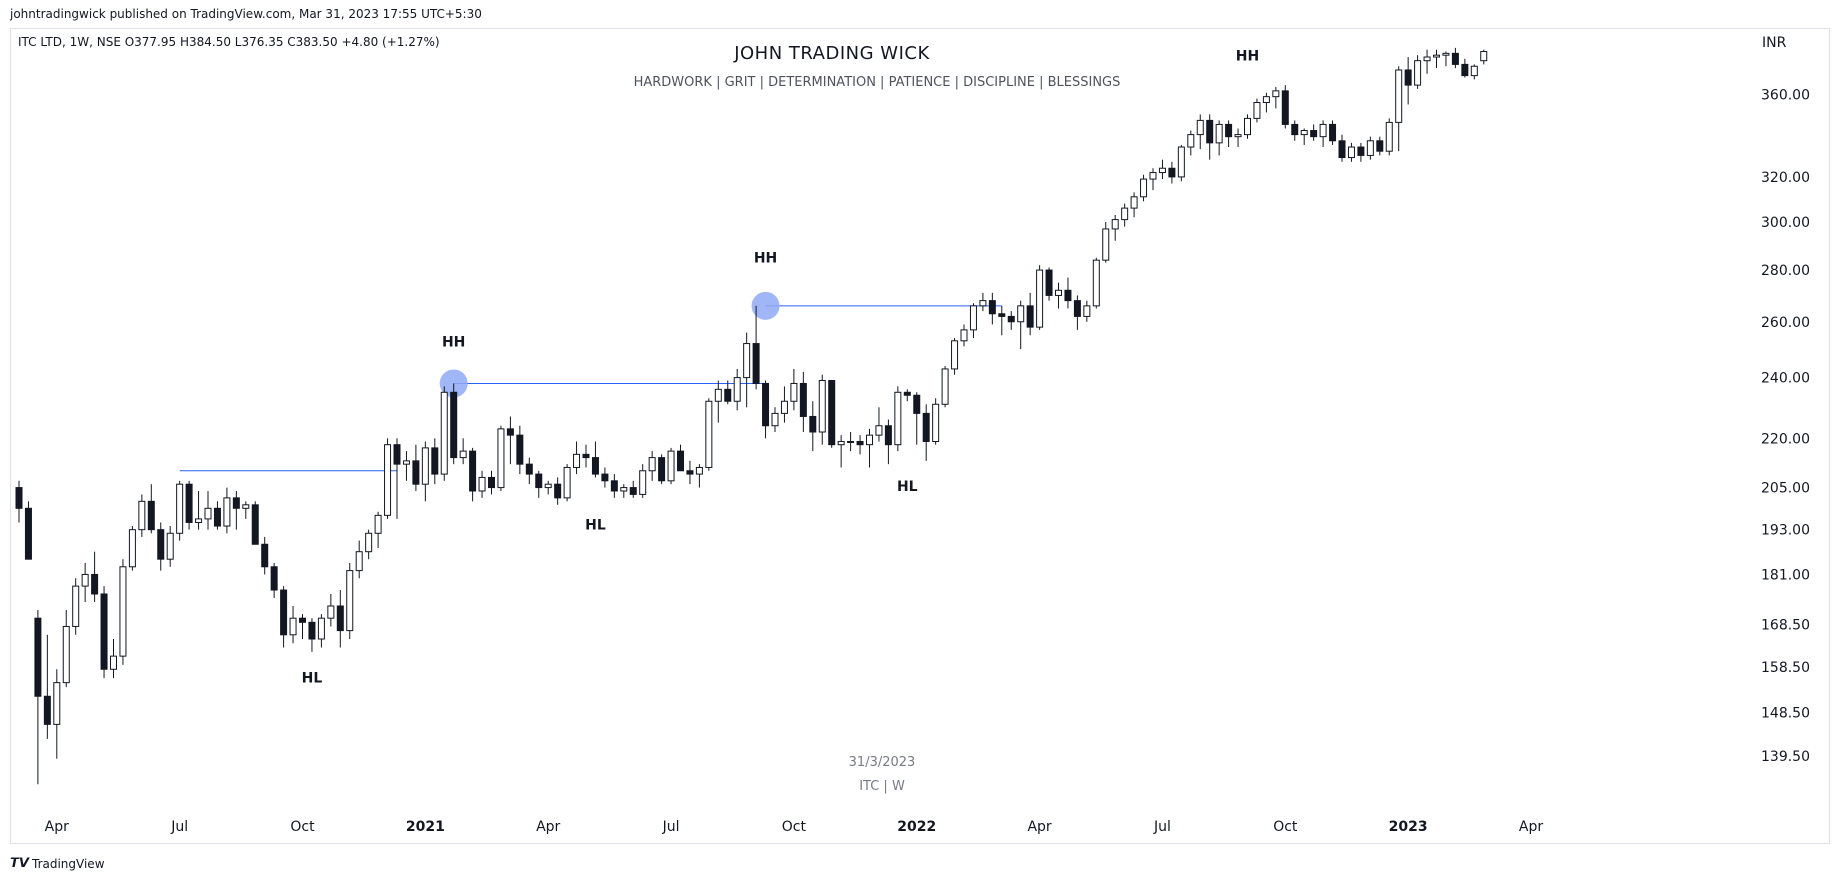 The width and height of the screenshot is (1834, 879). What do you see at coordinates (1785, 531) in the screenshot?
I see `price-tick-label: 193.00` at bounding box center [1785, 531].